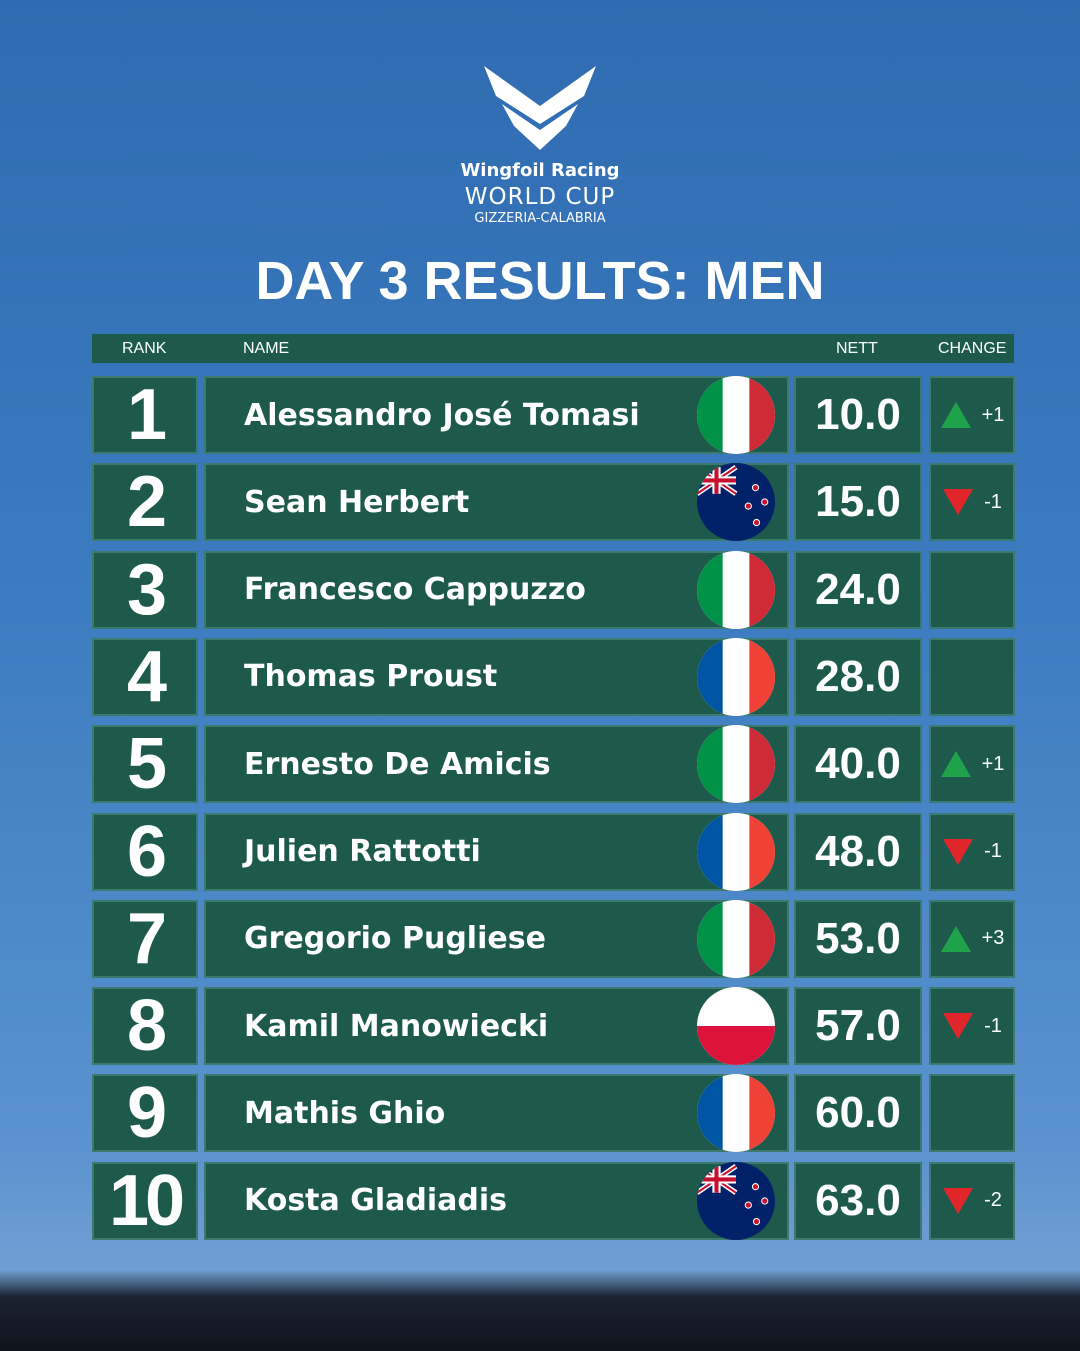  I want to click on nett: 53.0, so click(858, 938).